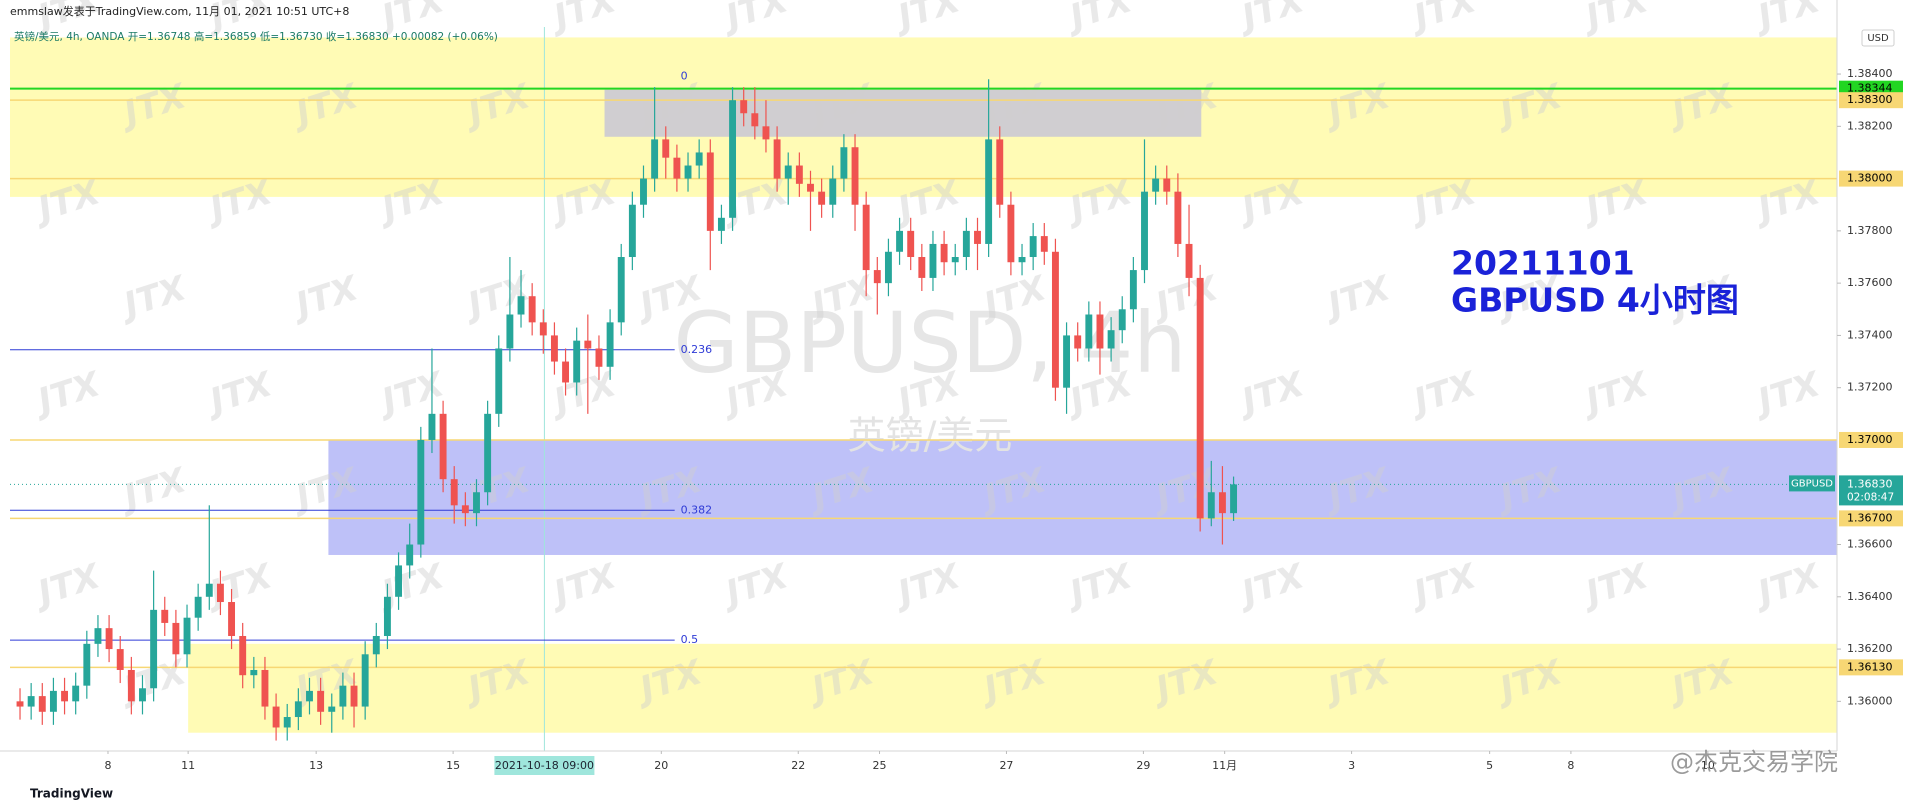  Describe the element at coordinates (1351, 765) in the screenshot. I see `x-tick-label: 3` at that location.